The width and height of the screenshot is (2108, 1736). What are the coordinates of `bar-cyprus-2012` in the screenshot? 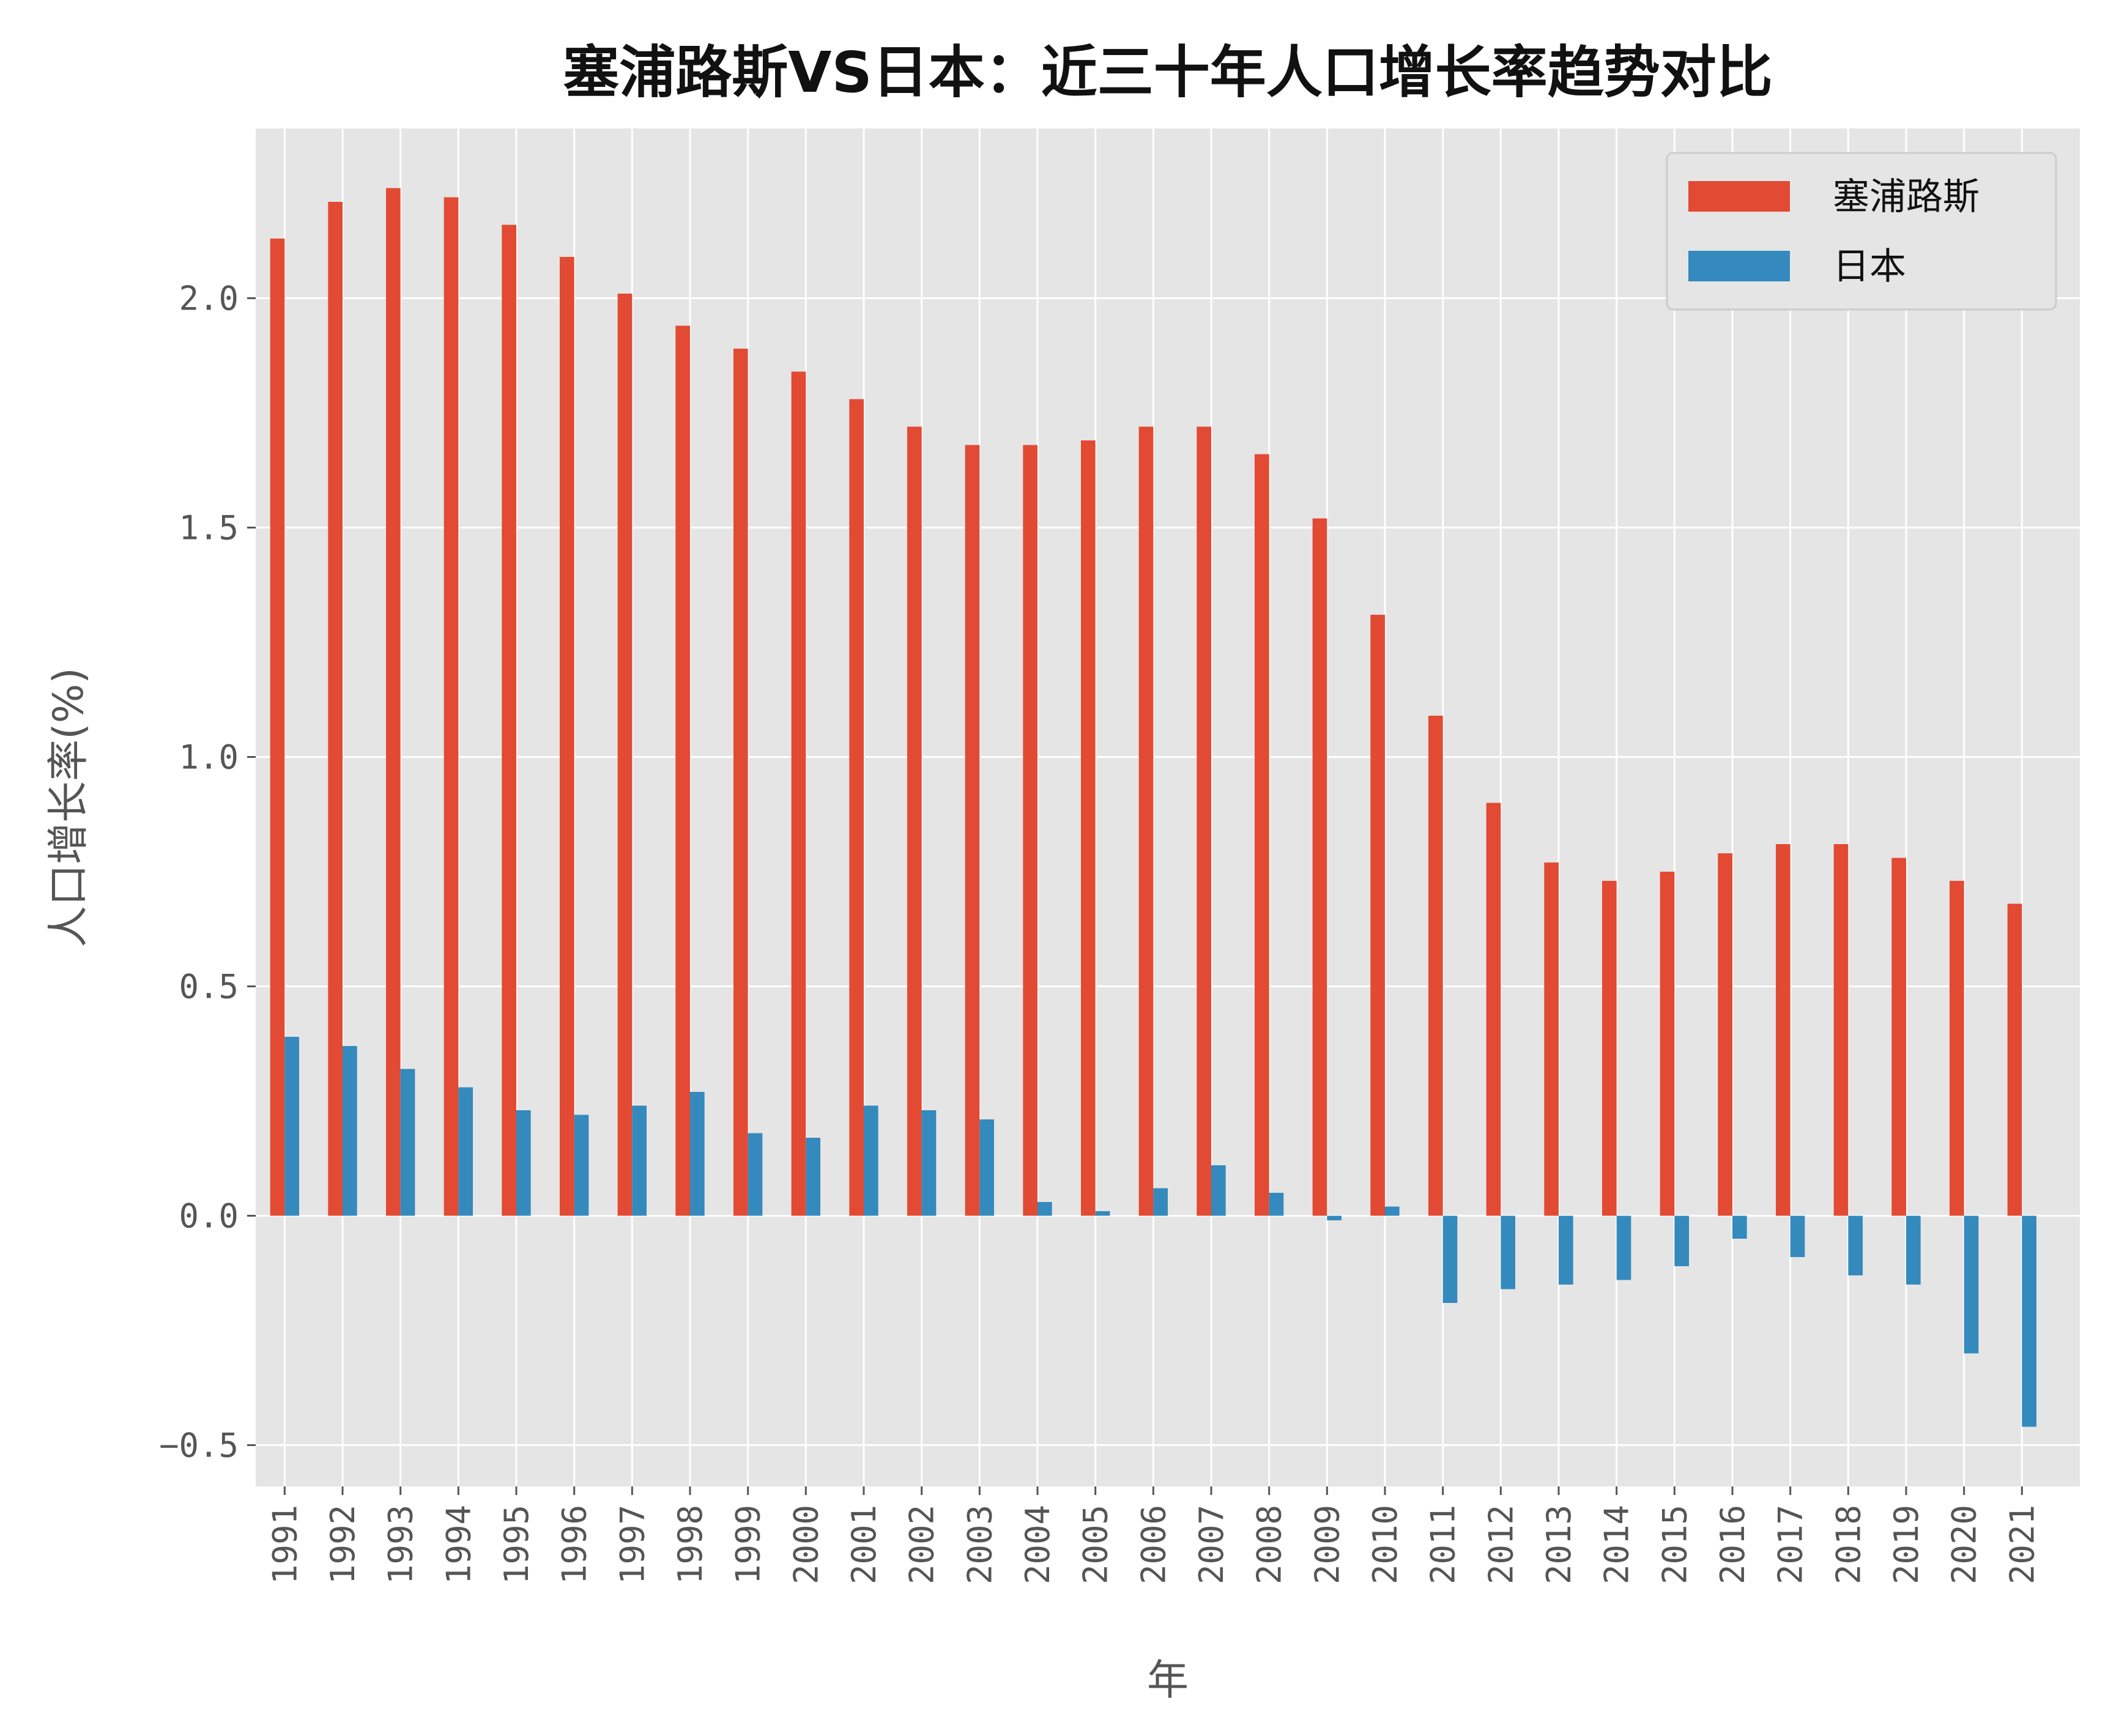 It's located at (1494, 1009).